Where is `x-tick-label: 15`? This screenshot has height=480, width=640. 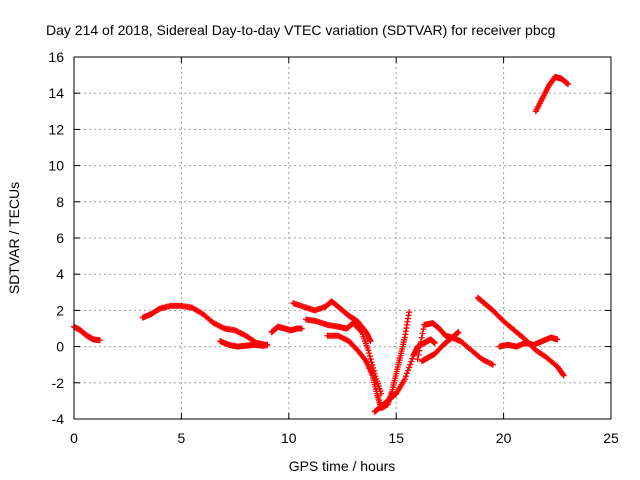
x-tick-label: 15 is located at coordinates (396, 438).